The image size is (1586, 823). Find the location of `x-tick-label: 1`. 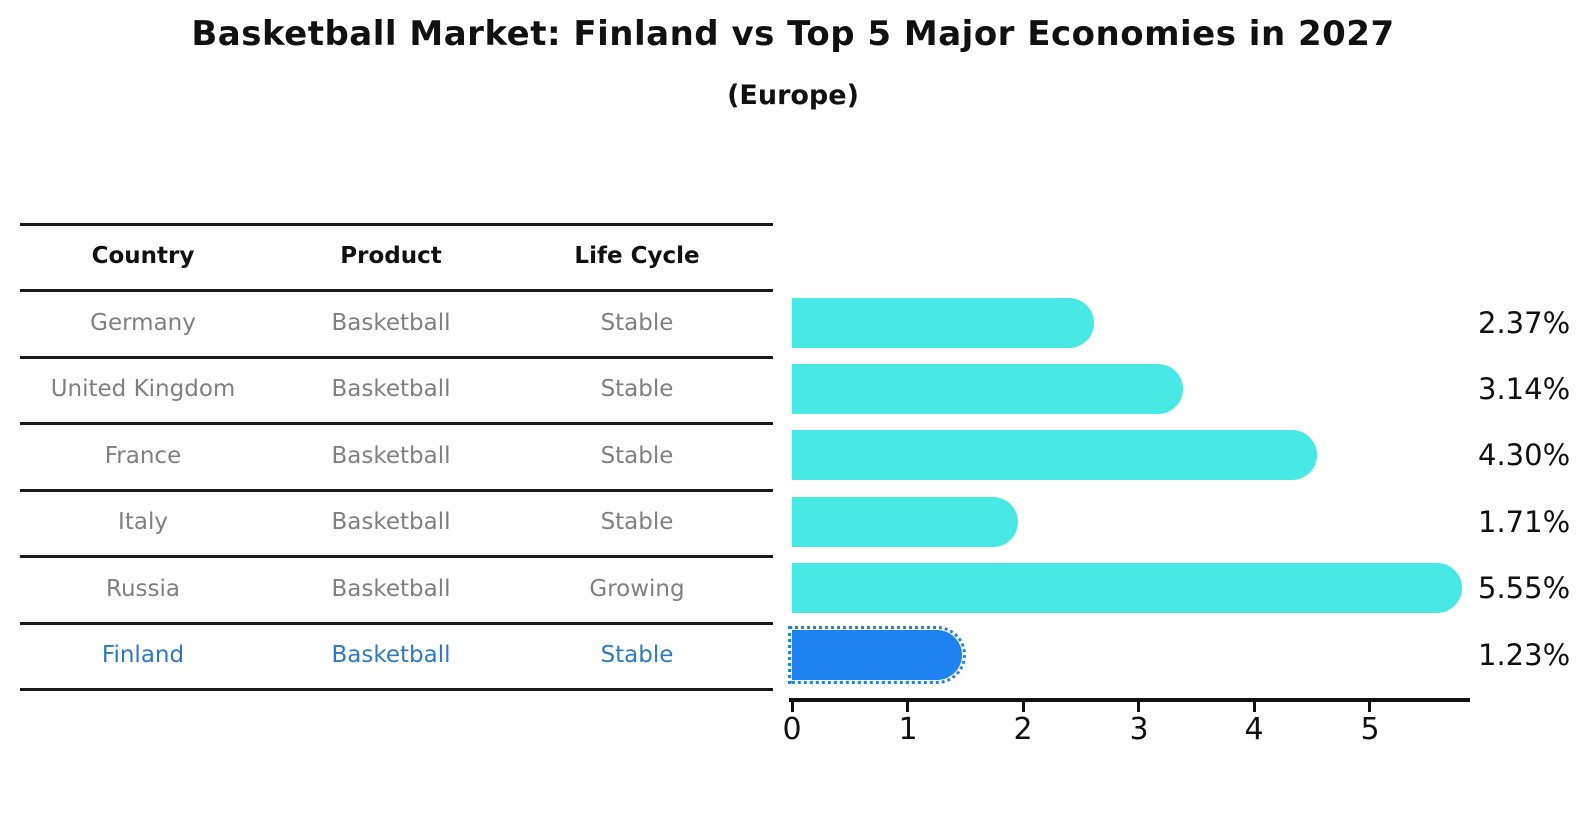

x-tick-label: 1 is located at coordinates (908, 729).